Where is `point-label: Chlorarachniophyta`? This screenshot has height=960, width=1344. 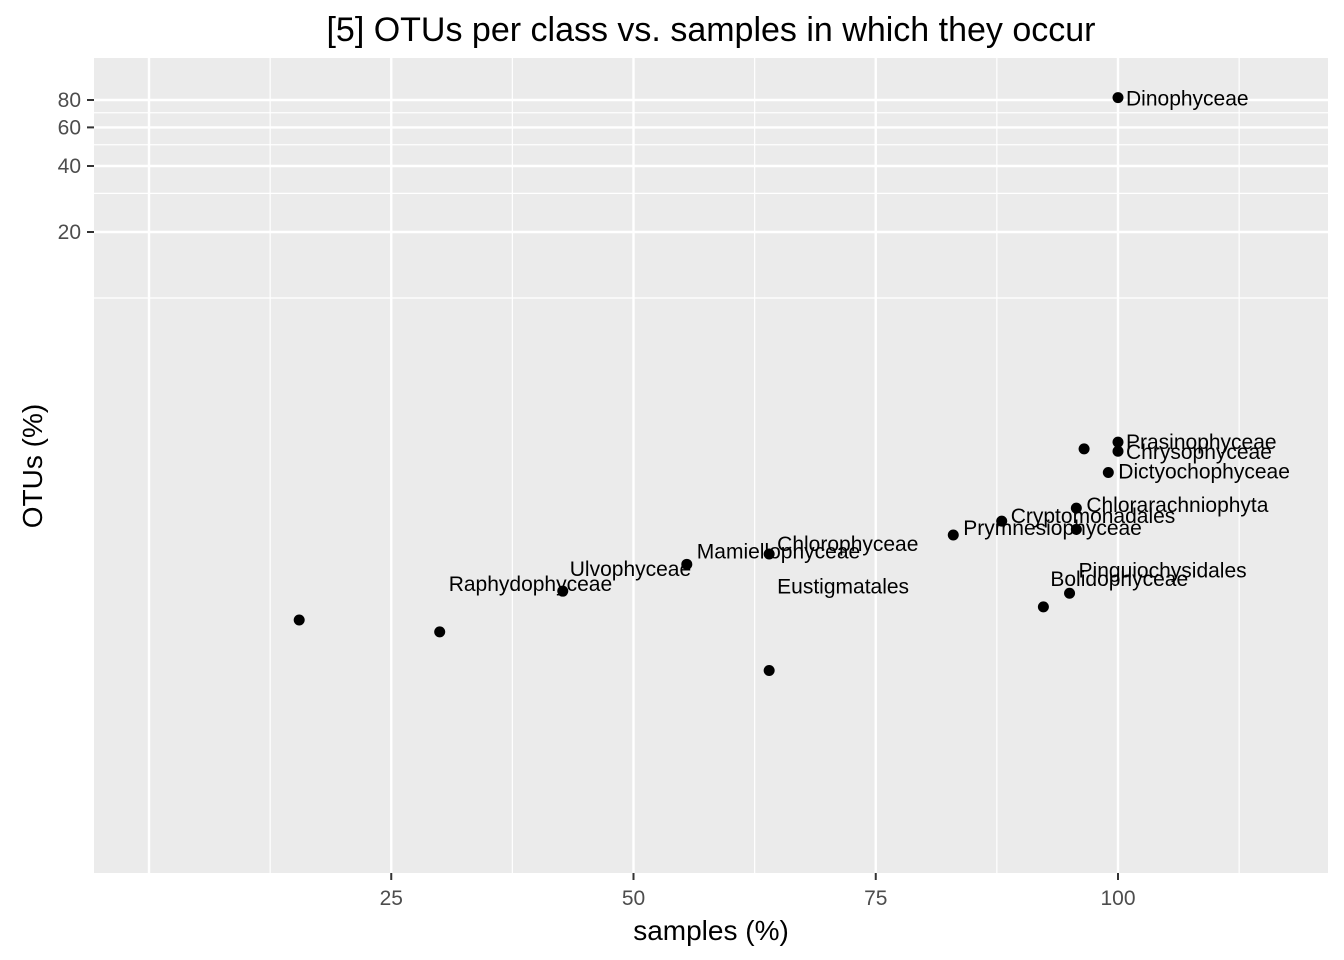 point-label: Chlorarachniophyta is located at coordinates (1177, 505).